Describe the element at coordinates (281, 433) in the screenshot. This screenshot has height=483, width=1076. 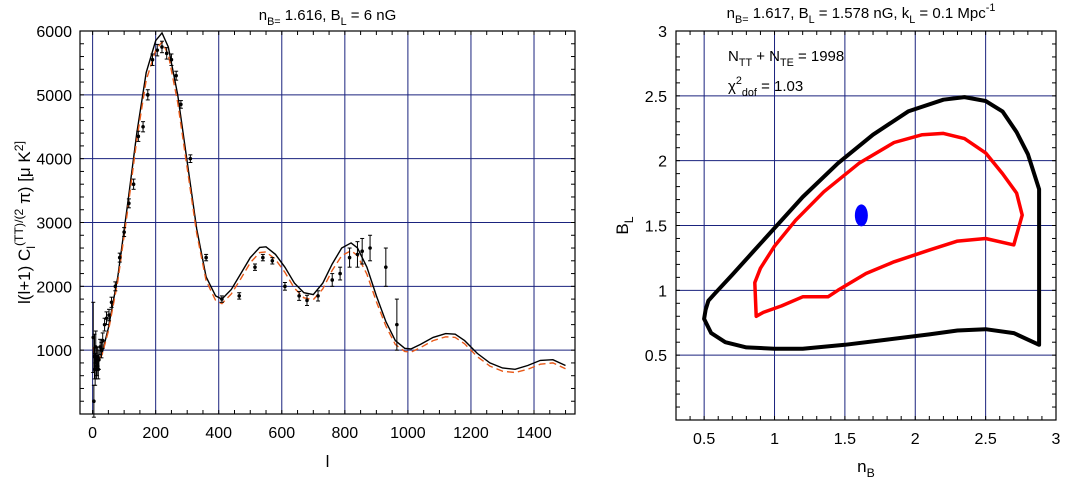
I see `x-tick-label: 600` at that location.